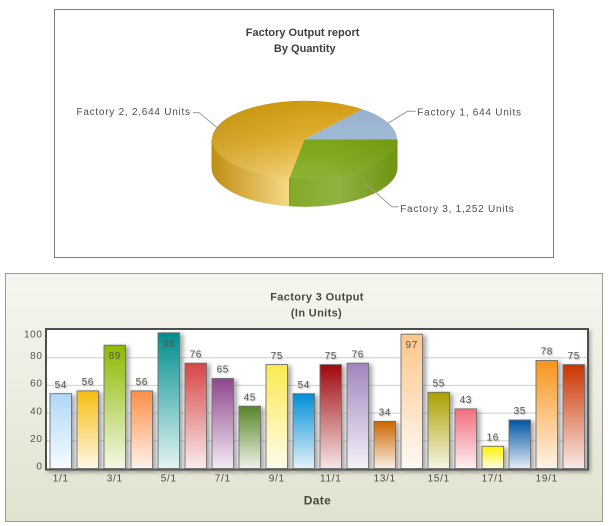 Image resolution: width=610 pixels, height=526 pixels. What do you see at coordinates (547, 479) in the screenshot?
I see `svg-text: 19/1` at bounding box center [547, 479].